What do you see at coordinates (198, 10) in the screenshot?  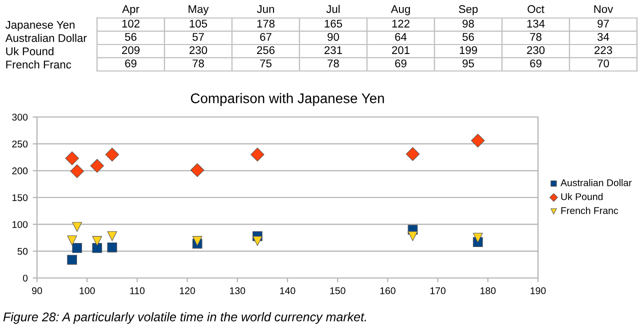 I see `x-tick-label: May` at bounding box center [198, 10].